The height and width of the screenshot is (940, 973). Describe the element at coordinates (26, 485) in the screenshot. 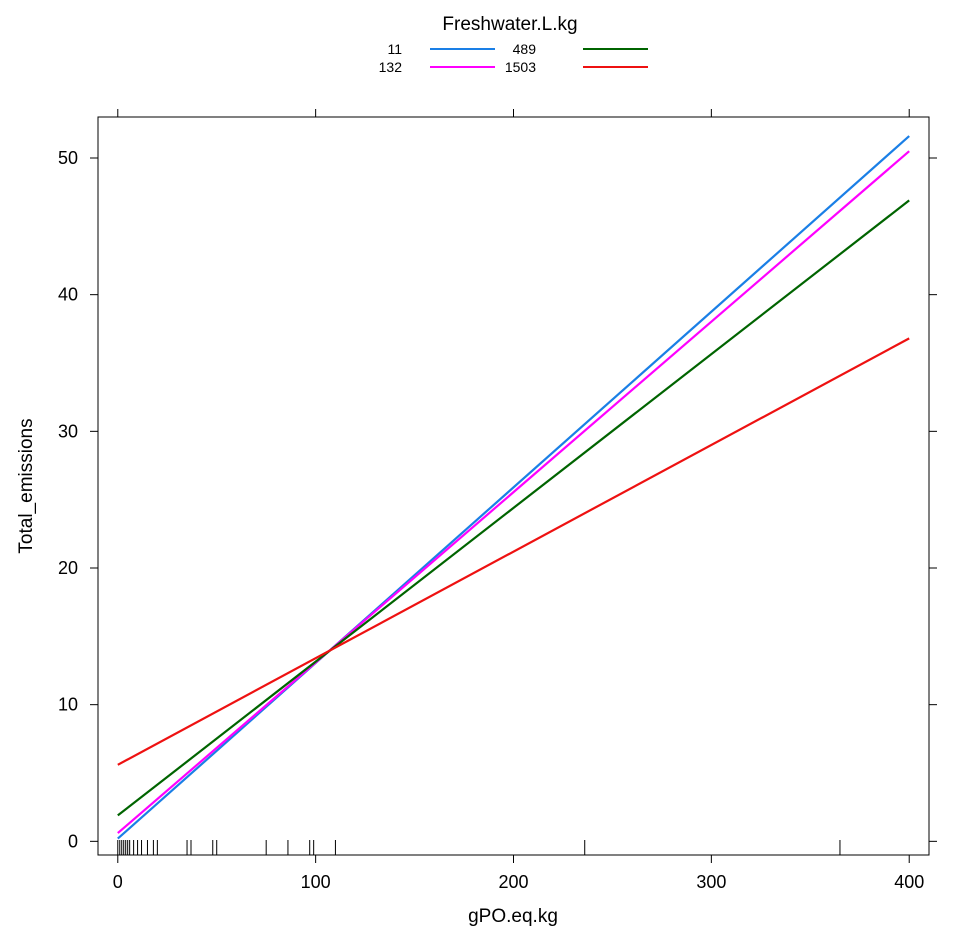

I see `y-axis-title: Total_emissions` at that location.